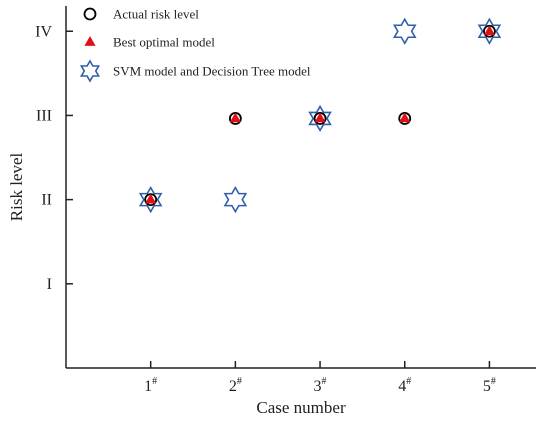  What do you see at coordinates (489, 385) in the screenshot?
I see `x-tick-label: 5#` at bounding box center [489, 385].